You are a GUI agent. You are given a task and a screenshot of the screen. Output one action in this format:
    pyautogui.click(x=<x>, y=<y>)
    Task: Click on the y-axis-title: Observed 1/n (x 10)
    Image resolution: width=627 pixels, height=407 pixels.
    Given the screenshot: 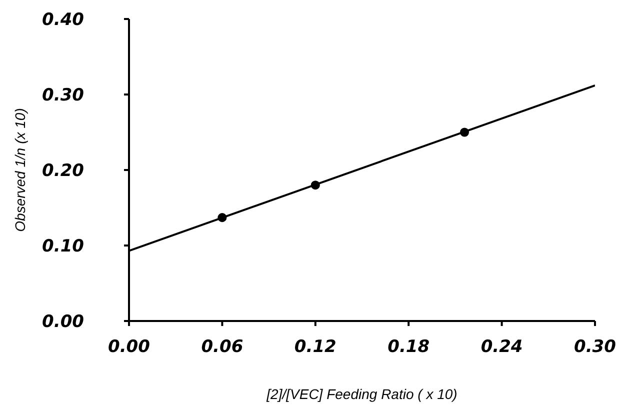 What is the action you would take?
    pyautogui.click(x=20, y=170)
    